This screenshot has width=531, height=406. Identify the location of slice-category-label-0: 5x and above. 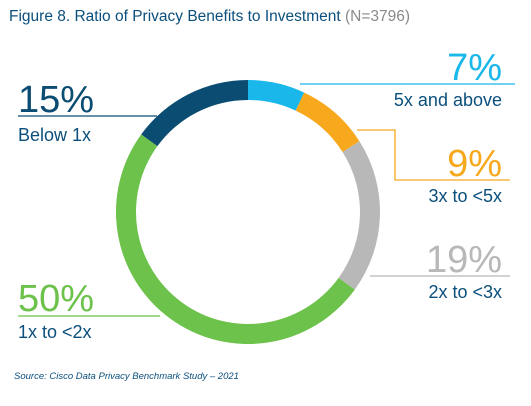
(448, 100).